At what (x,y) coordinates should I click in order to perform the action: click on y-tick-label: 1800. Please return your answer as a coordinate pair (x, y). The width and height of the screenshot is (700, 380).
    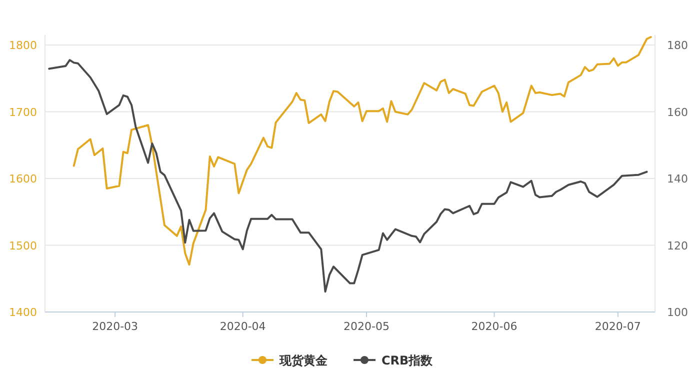
    Looking at the image, I should click on (23, 45).